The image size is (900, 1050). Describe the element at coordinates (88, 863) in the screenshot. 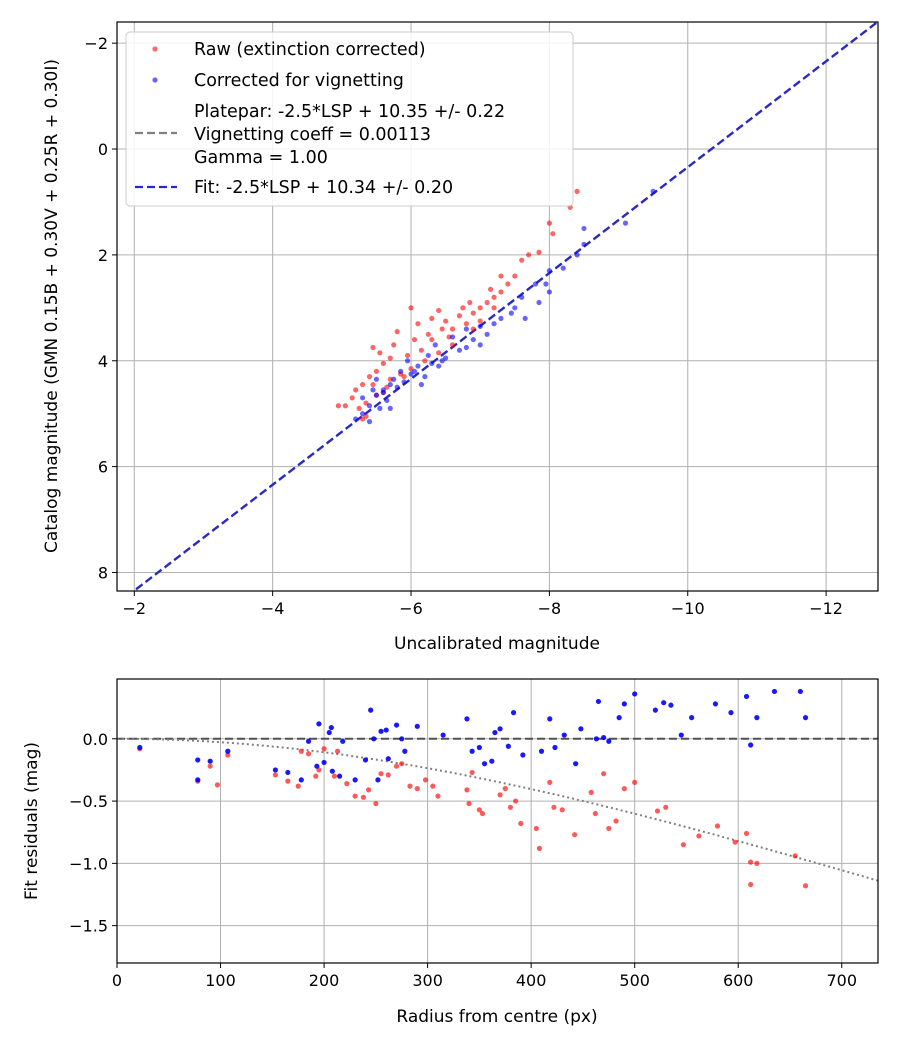

I see `bot-ytick-label-2: −1.0` at that location.